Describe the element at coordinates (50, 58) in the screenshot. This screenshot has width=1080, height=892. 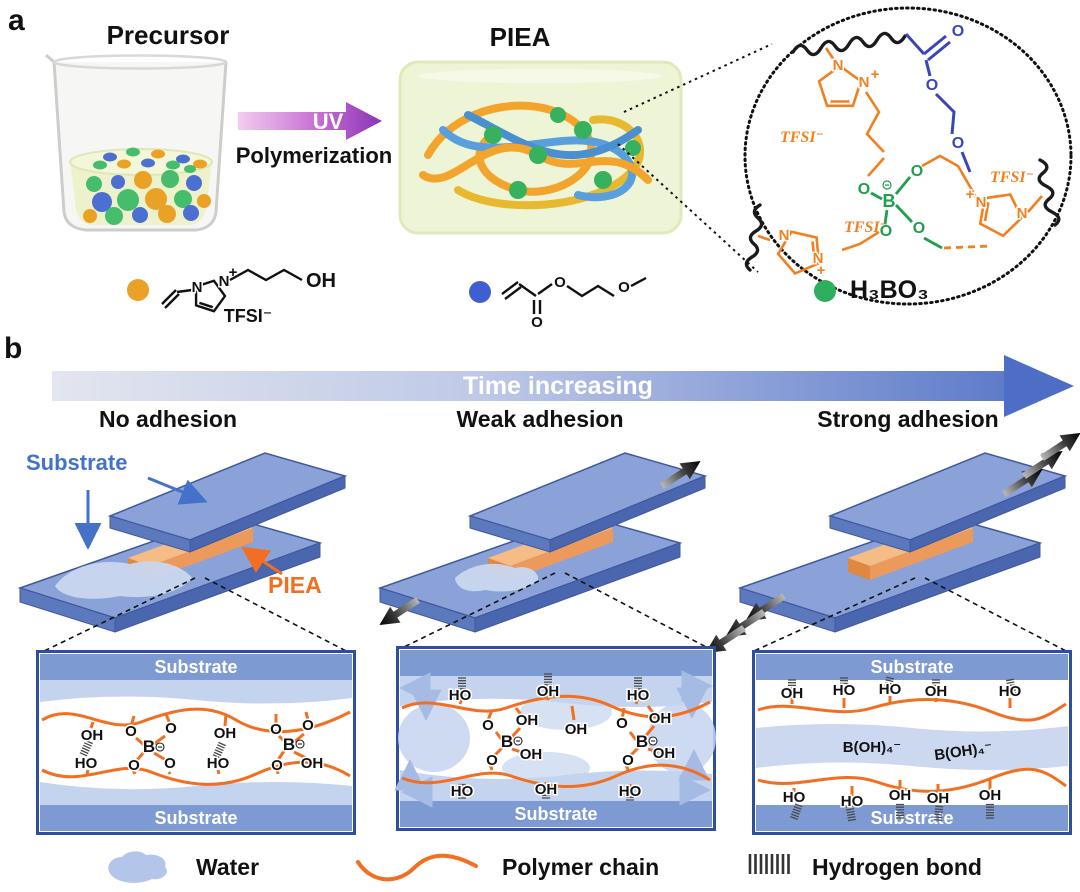
I see `beaker-spout` at that location.